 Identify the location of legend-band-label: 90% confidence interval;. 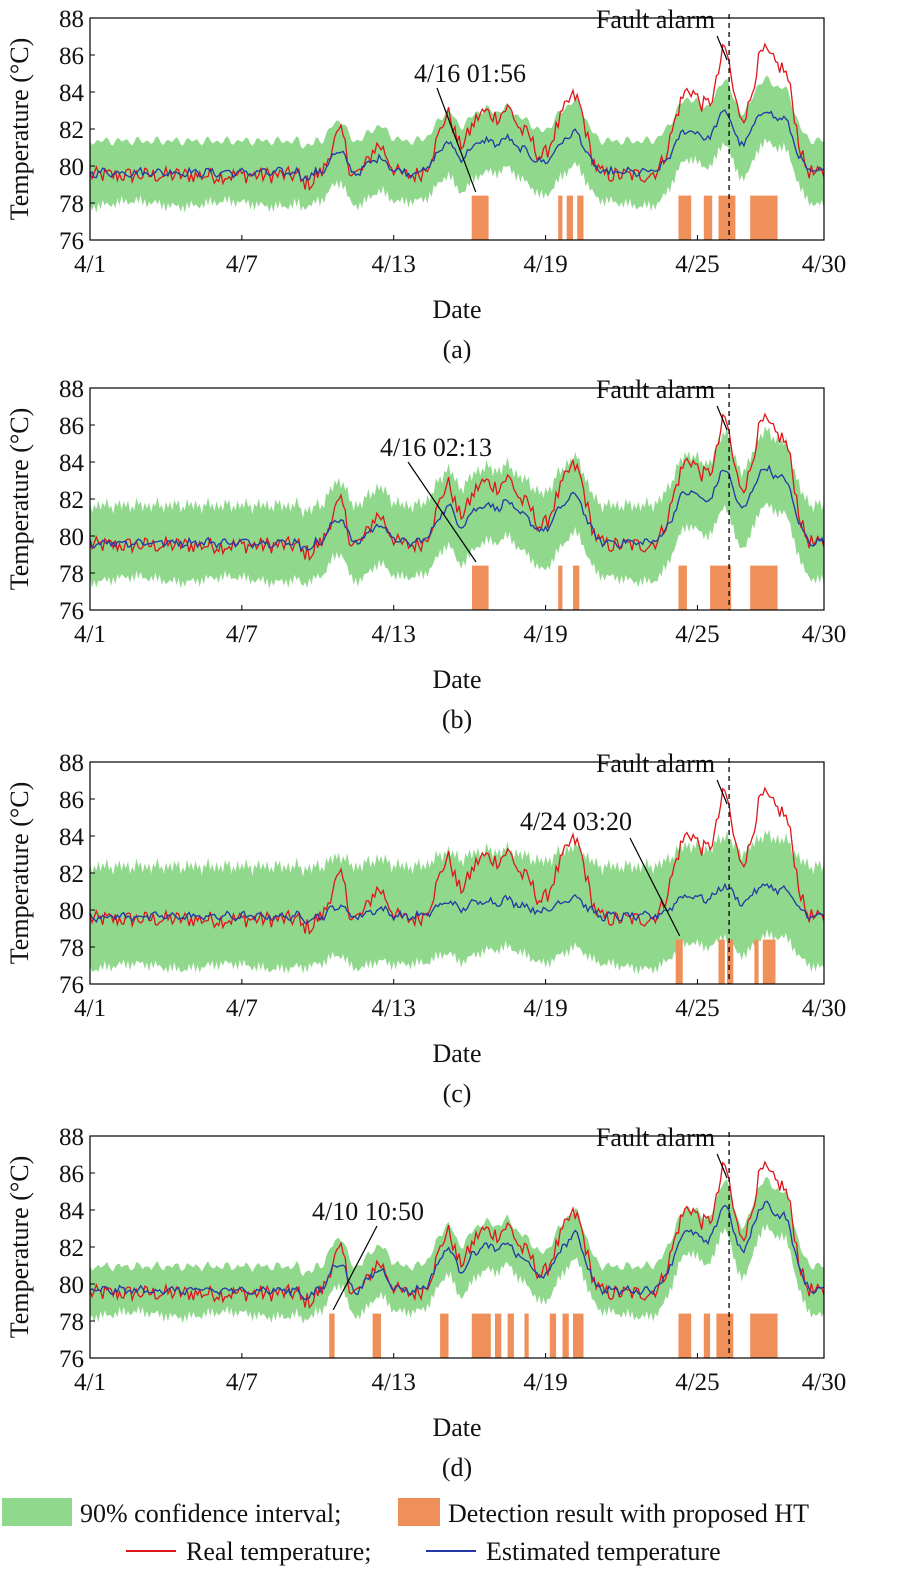
(210, 1513).